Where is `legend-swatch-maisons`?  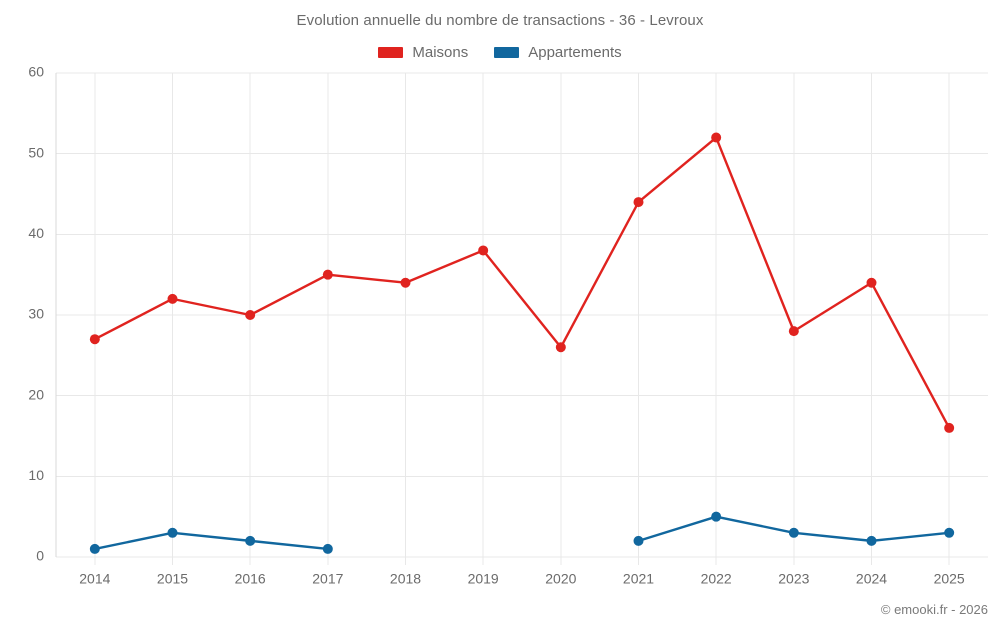
legend-swatch-maisons is located at coordinates (391, 52).